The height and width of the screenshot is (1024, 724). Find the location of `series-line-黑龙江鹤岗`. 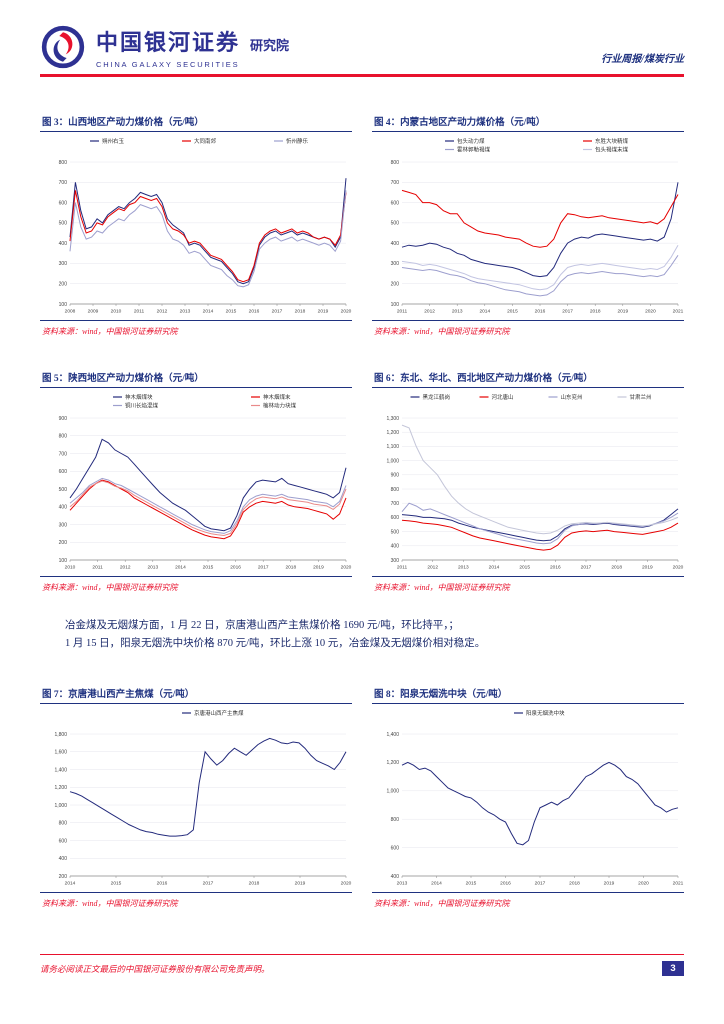

series-line-黑龙江鹤岗 is located at coordinates (540, 524).